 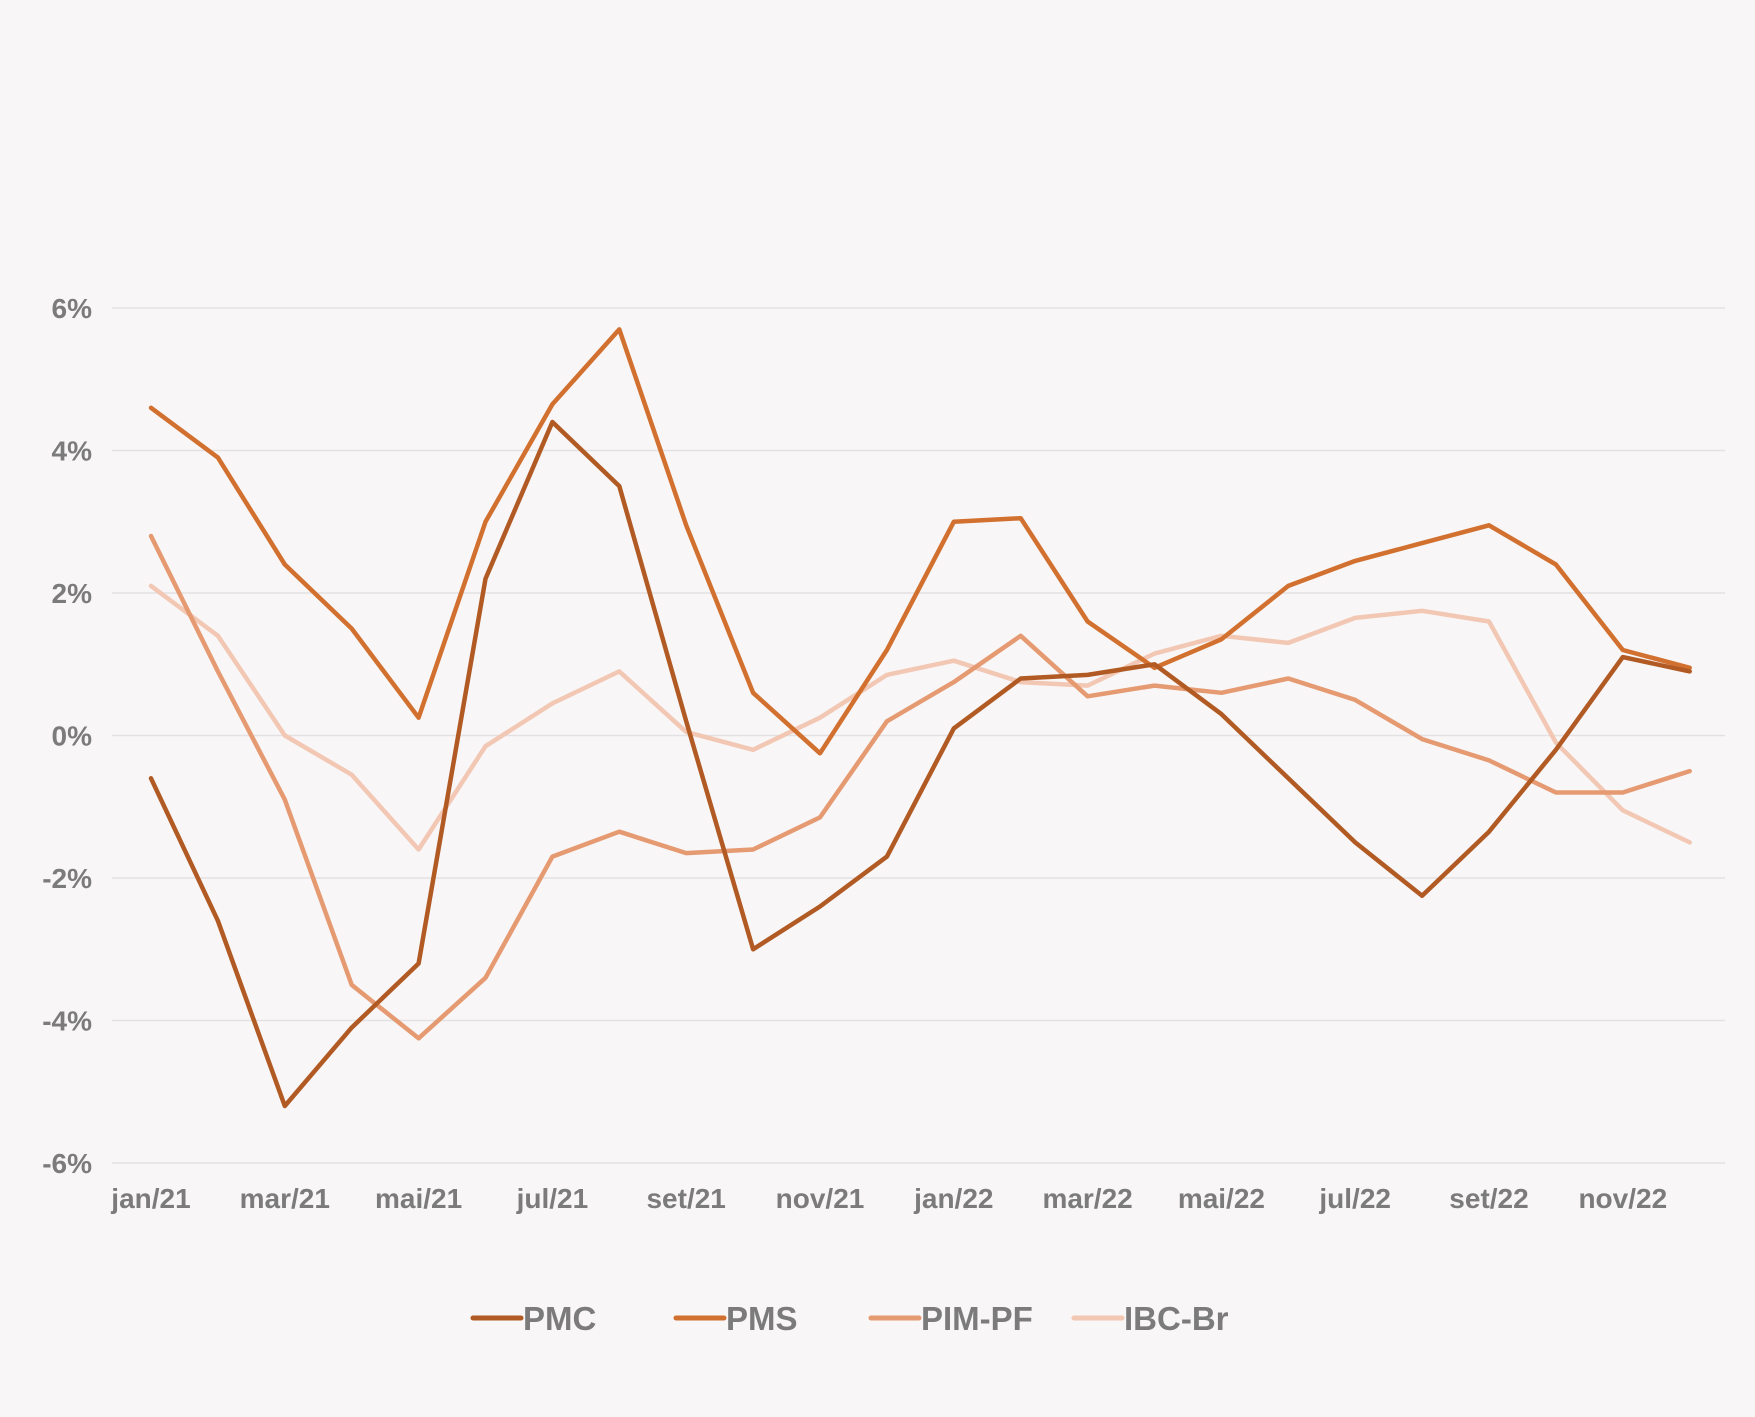 What do you see at coordinates (1622, 1198) in the screenshot?
I see `x-tick-label: nov/22` at bounding box center [1622, 1198].